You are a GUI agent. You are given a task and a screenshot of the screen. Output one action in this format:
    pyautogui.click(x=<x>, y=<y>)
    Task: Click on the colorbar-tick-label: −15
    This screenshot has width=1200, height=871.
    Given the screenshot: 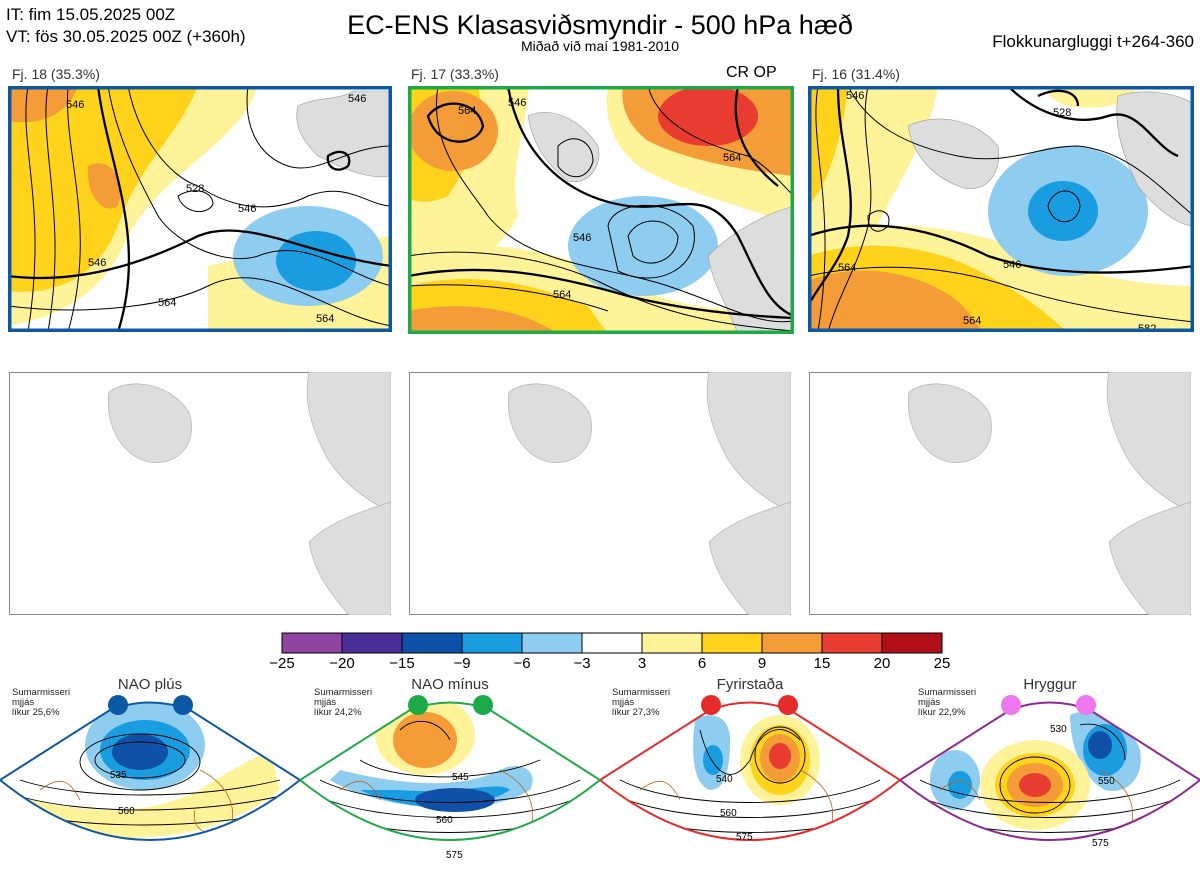 What is the action you would take?
    pyautogui.click(x=402, y=663)
    